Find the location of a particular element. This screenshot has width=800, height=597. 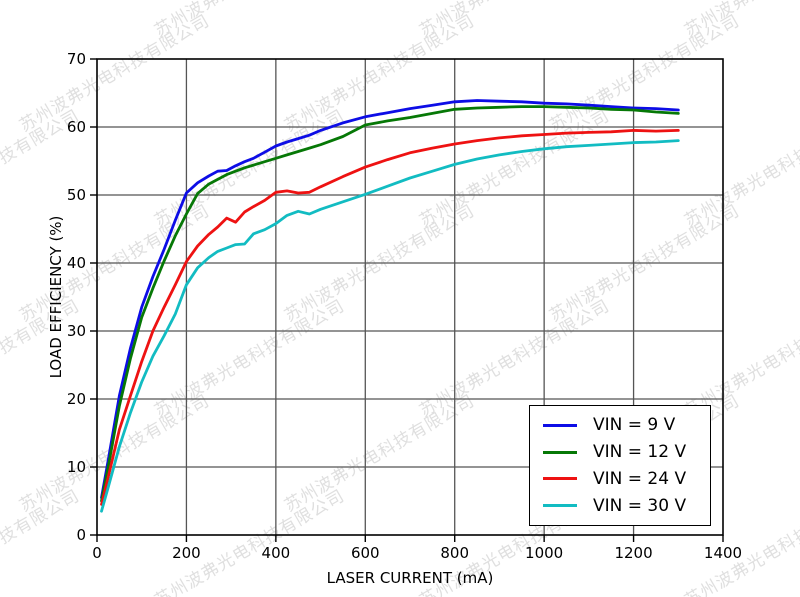

legend-item: VIN = 24 V is located at coordinates (620, 479).